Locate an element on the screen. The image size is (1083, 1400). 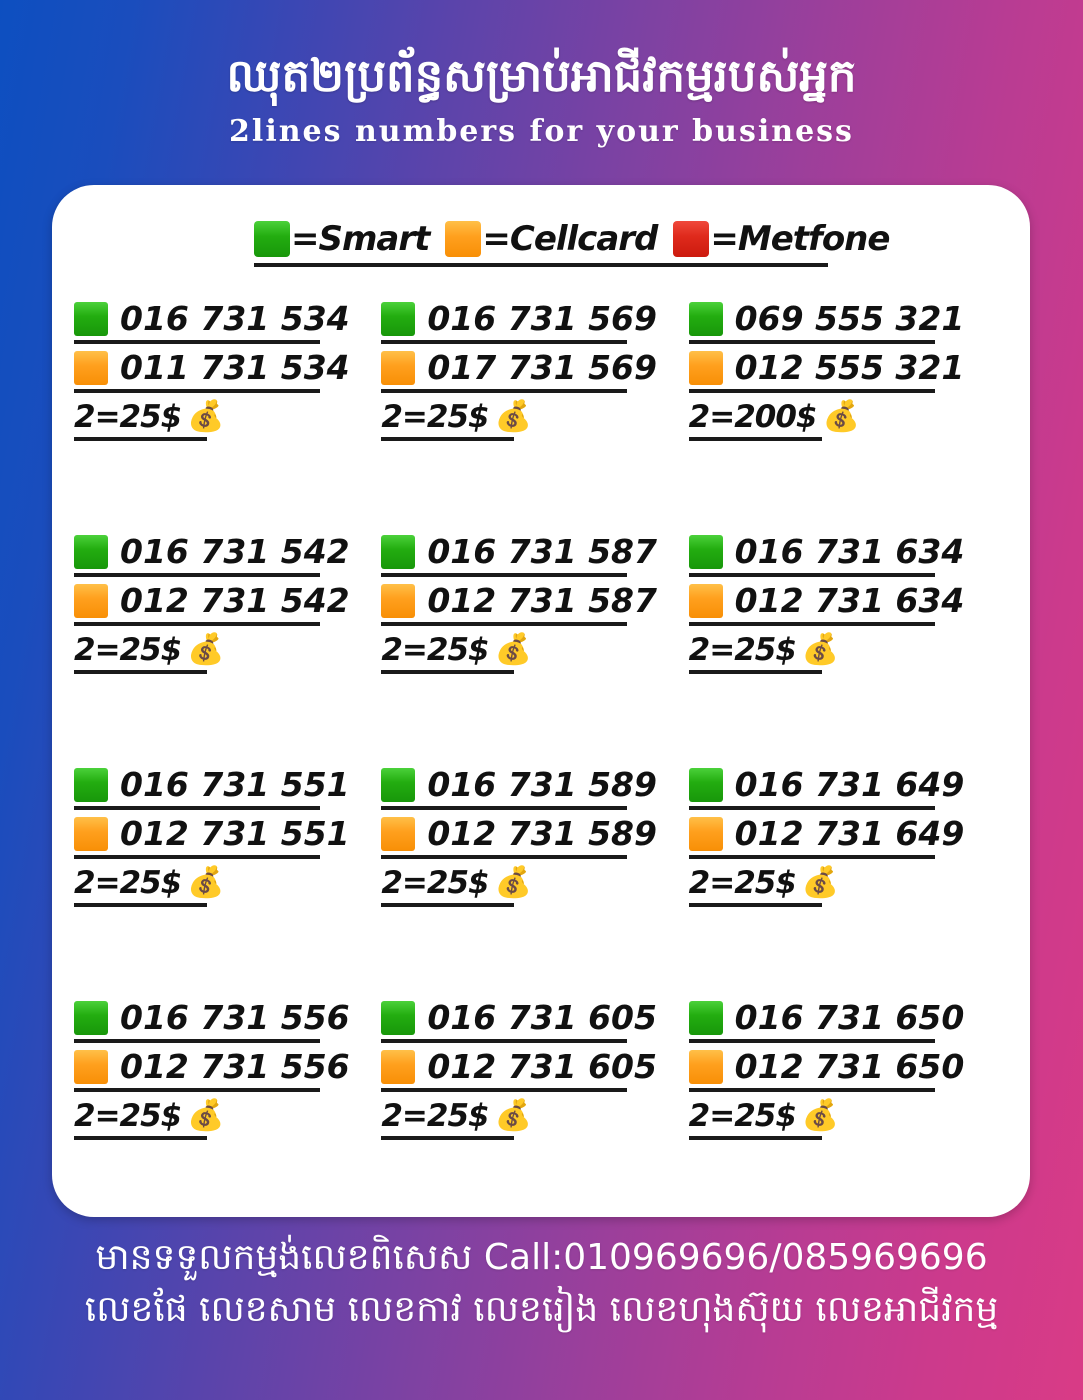
smart-number-row: 016 731 650 is located at coordinates (826, 1020).